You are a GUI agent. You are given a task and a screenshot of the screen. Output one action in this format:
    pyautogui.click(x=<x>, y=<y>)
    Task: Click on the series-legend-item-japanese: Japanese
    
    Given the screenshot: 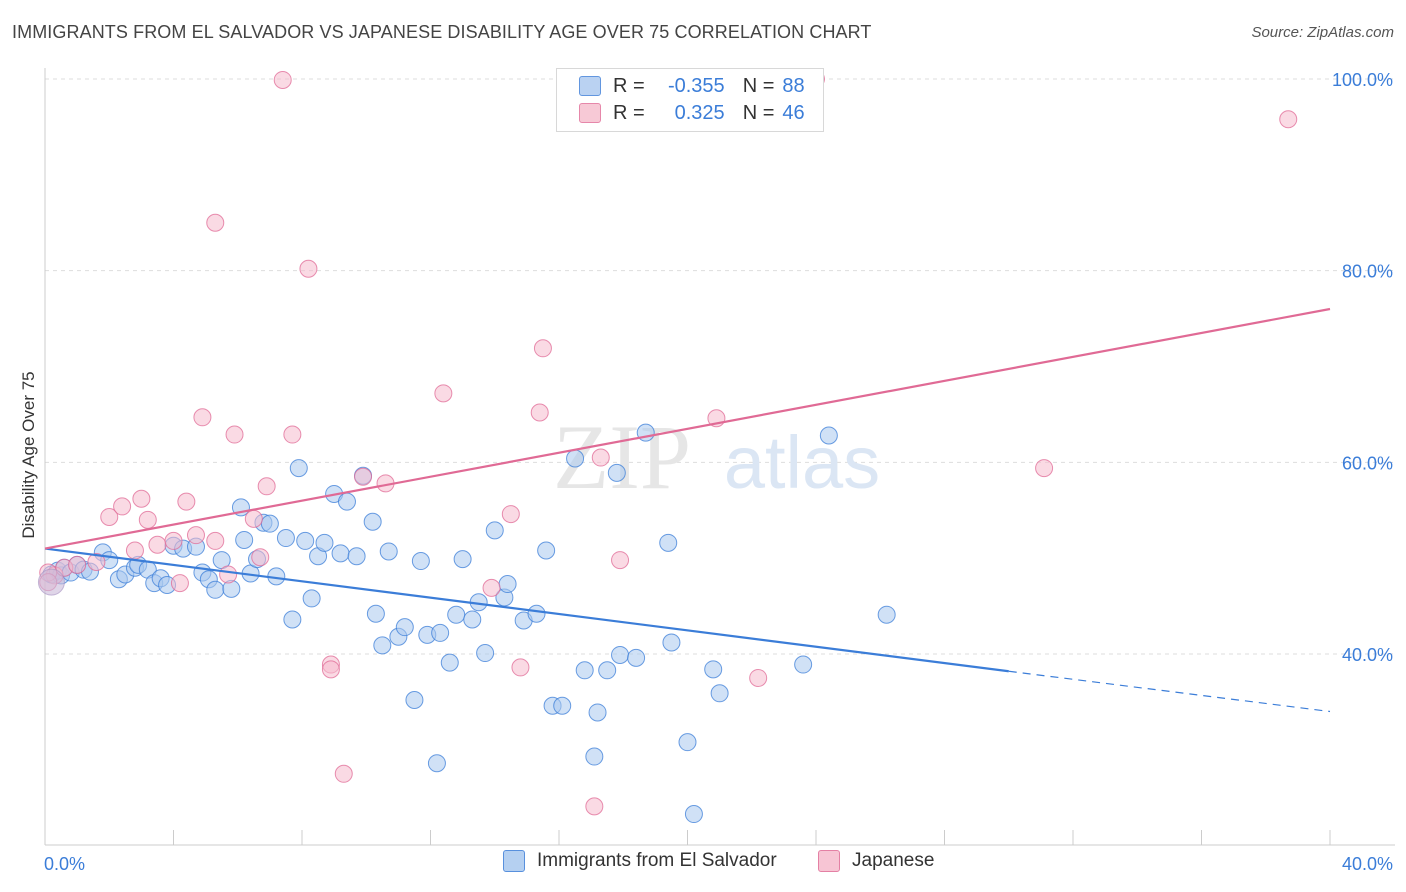 What is the action you would take?
    pyautogui.click(x=876, y=861)
    